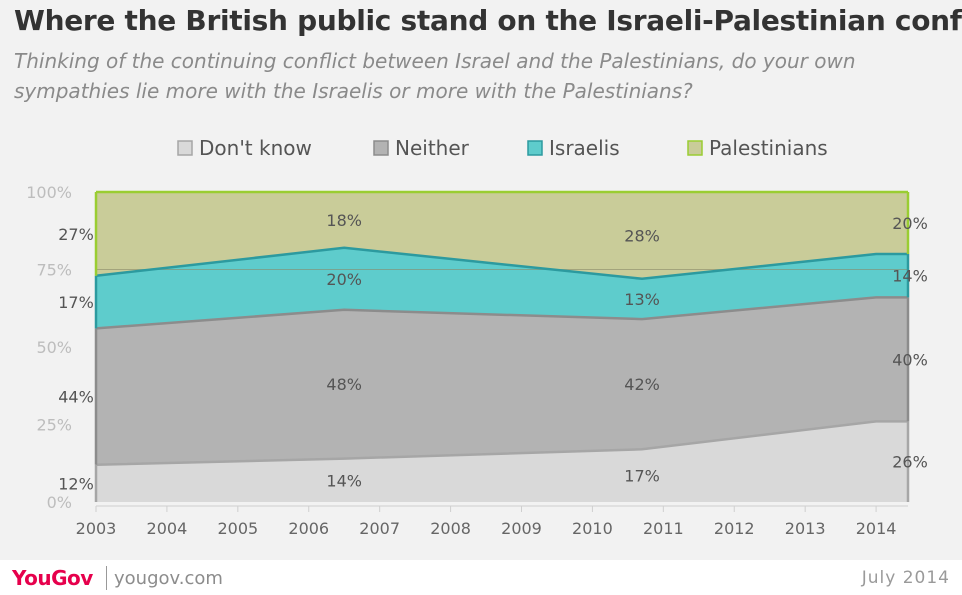 Image resolution: width=962 pixels, height=595 pixels. What do you see at coordinates (521, 528) in the screenshot?
I see `x-tick-label: 2009` at bounding box center [521, 528].